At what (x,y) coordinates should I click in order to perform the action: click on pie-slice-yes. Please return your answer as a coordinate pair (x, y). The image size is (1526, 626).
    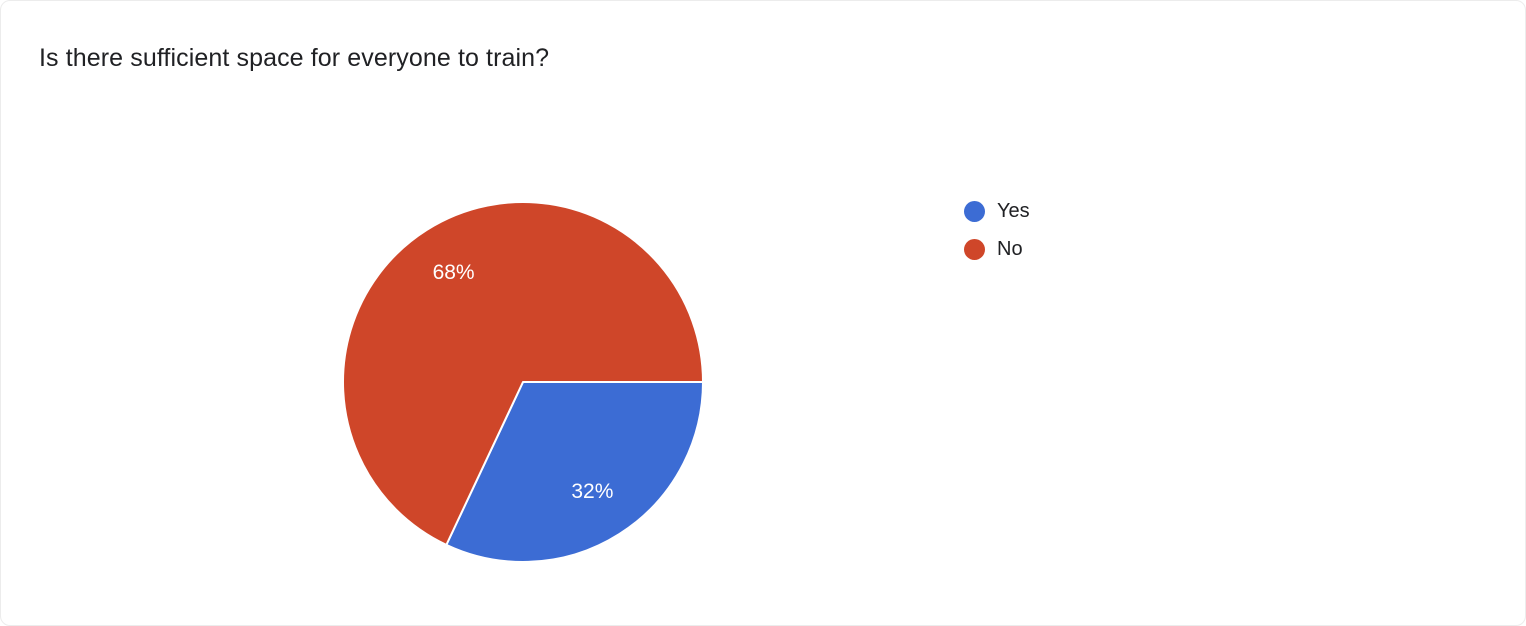
    Looking at the image, I should click on (574, 472).